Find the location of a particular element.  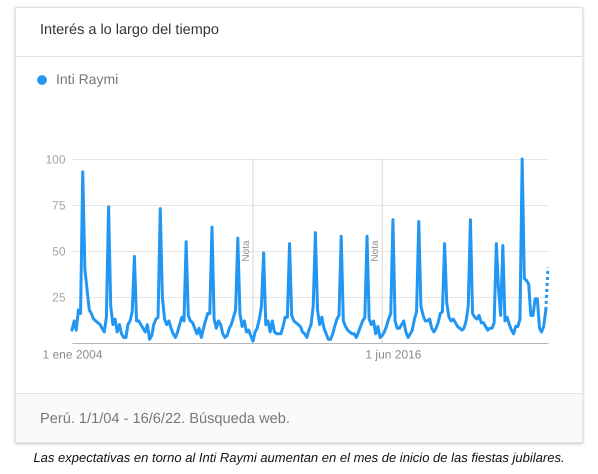

y-tick-label: 75 is located at coordinates (59, 205).